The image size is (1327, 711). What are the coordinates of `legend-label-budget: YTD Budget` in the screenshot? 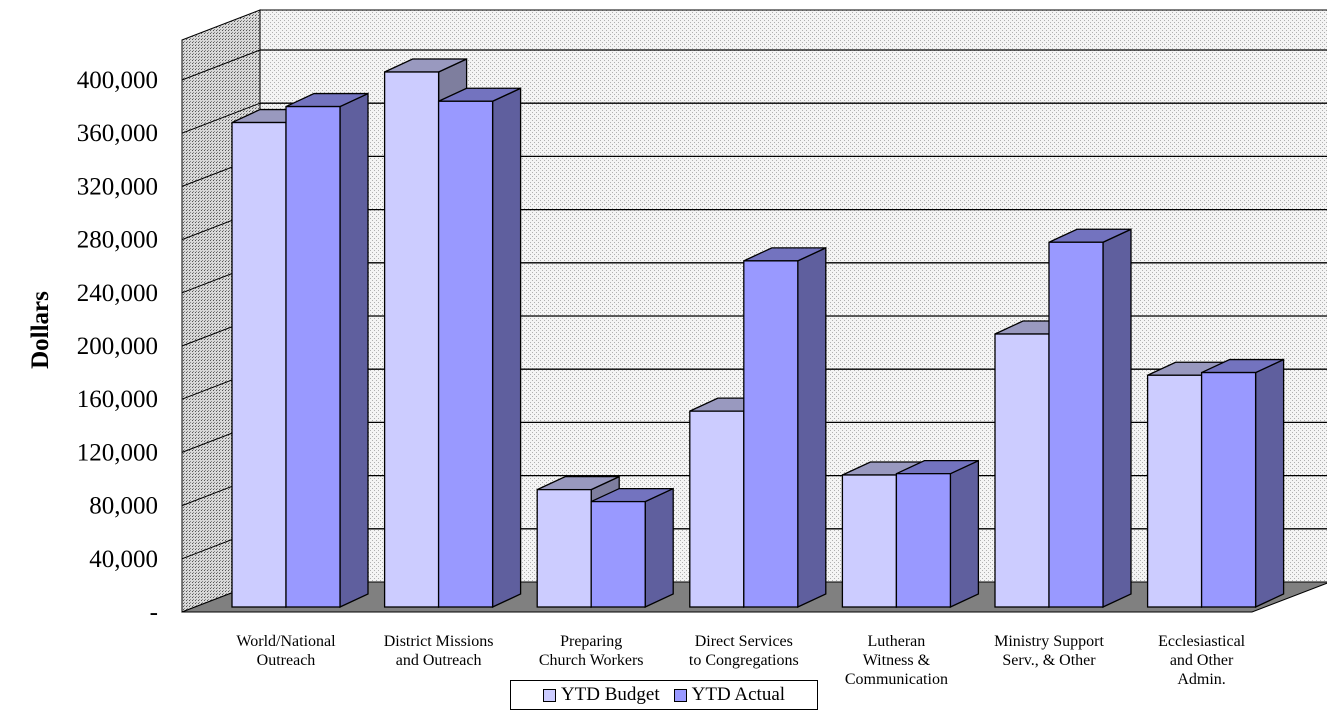 It's located at (610, 694).